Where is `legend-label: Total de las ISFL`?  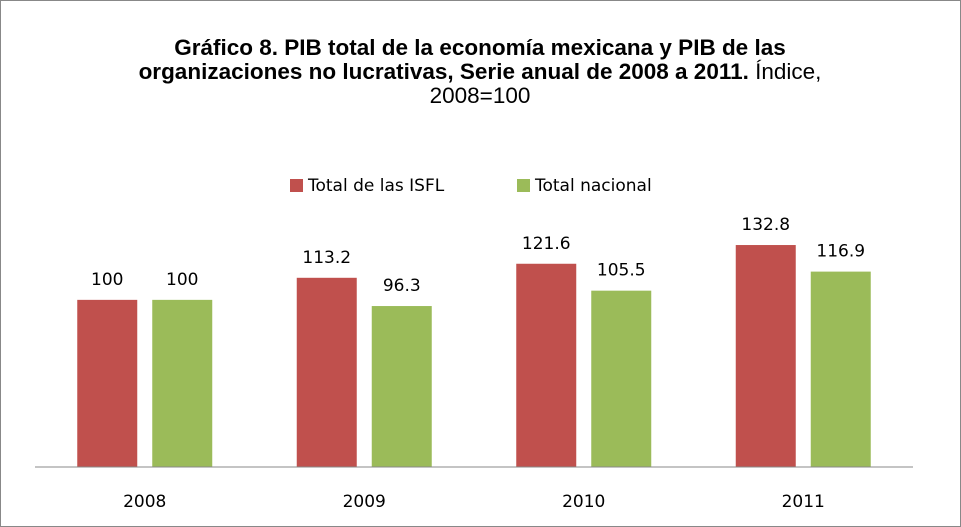
legend-label: Total de las ISFL is located at coordinates (376, 186).